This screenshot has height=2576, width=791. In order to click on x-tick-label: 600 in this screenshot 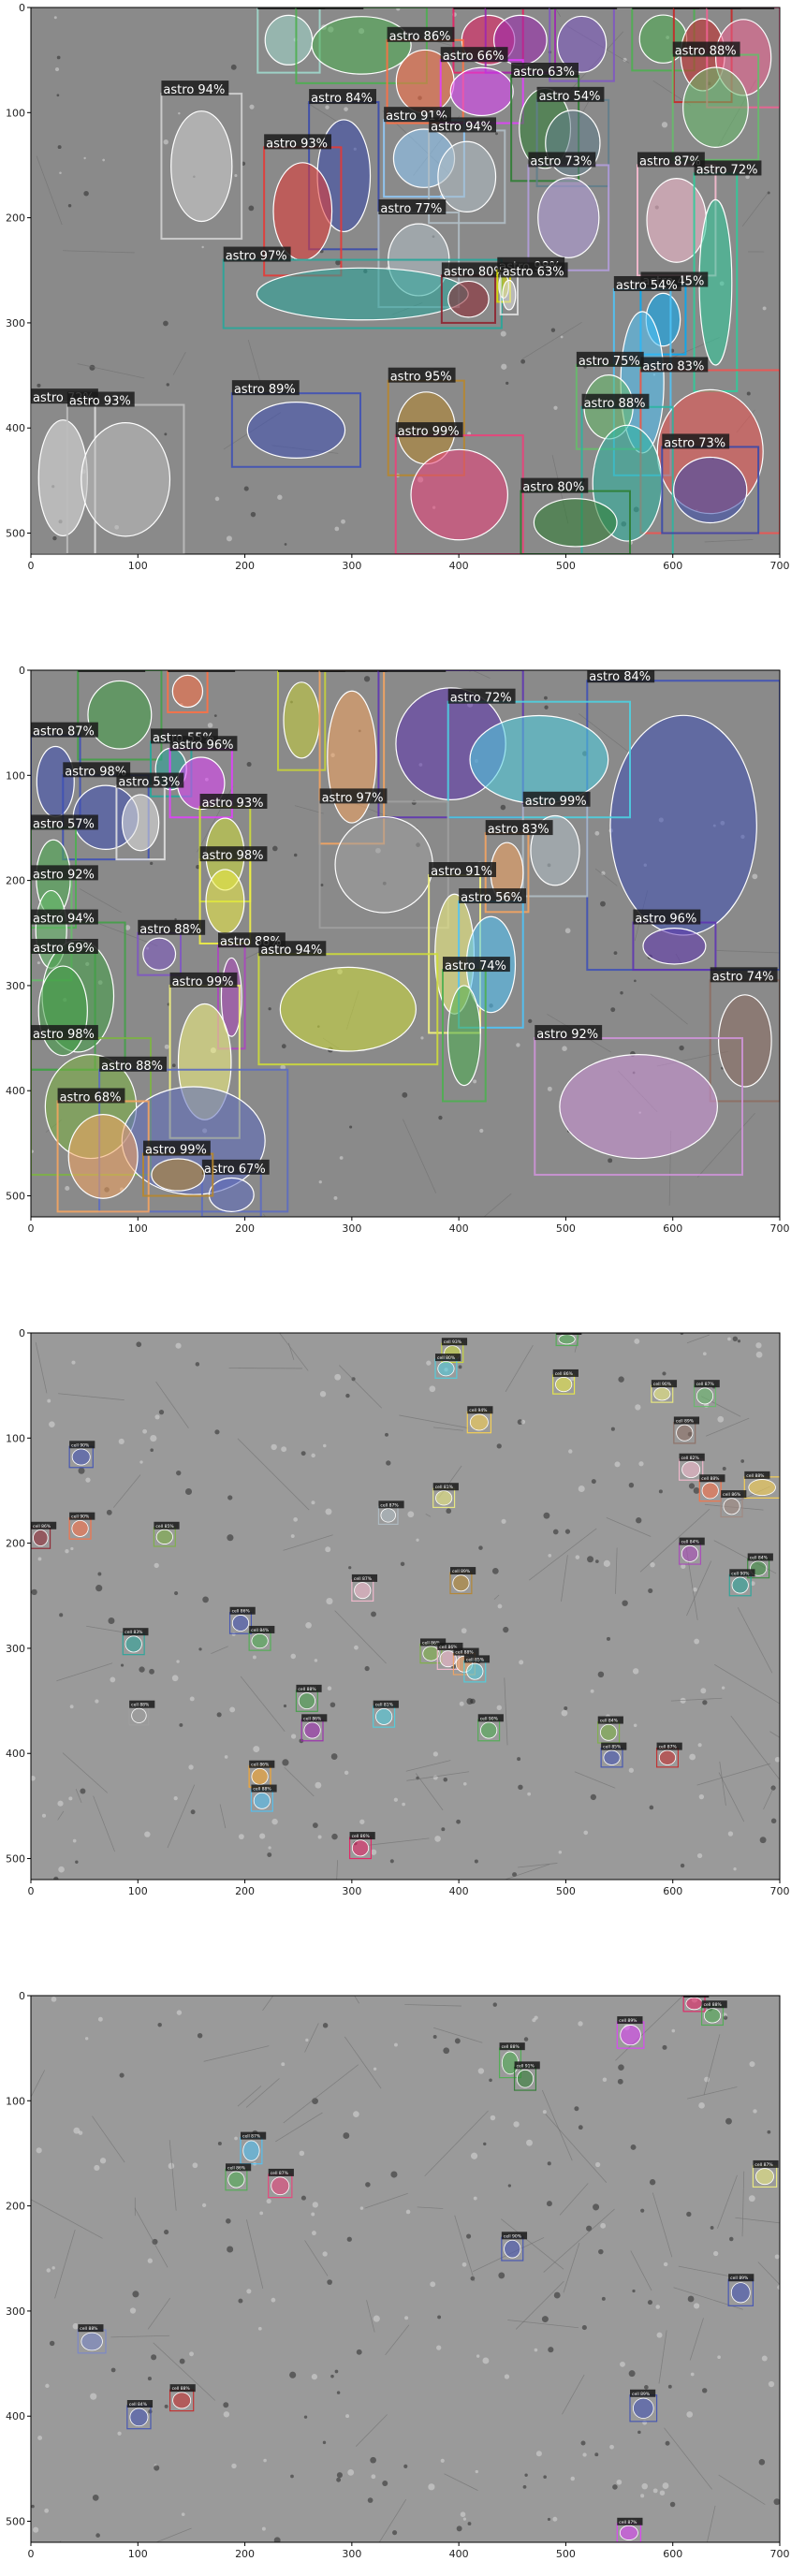, I will do `click(672, 1891)`.